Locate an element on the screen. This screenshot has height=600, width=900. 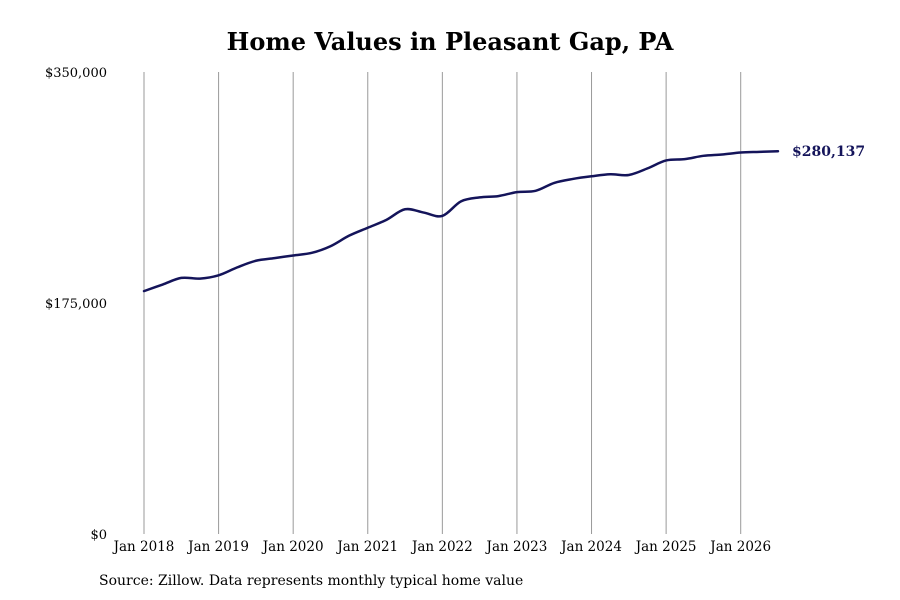
x-tick-label: Jan 2018 is located at coordinates (143, 547).